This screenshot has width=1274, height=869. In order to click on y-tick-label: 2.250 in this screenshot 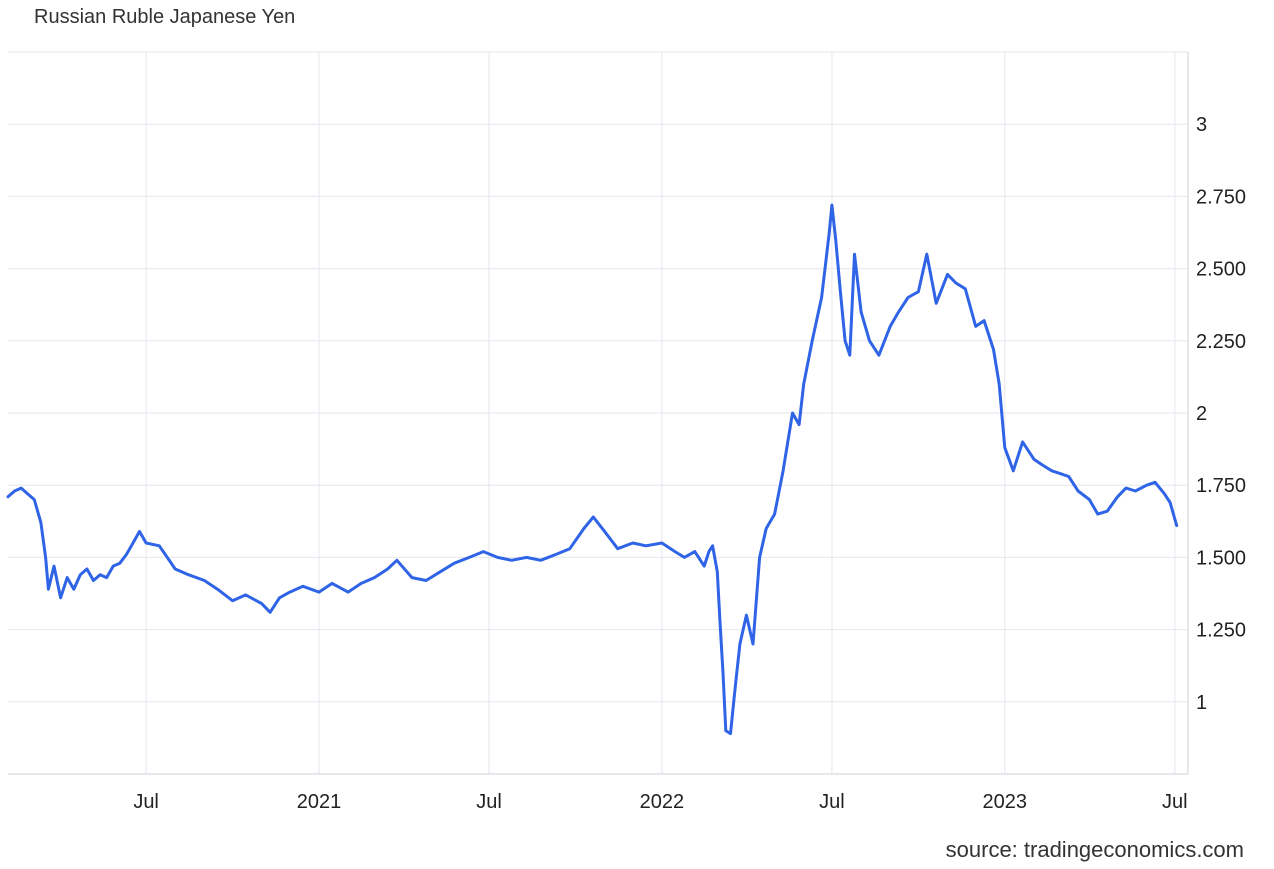, I will do `click(1221, 342)`.